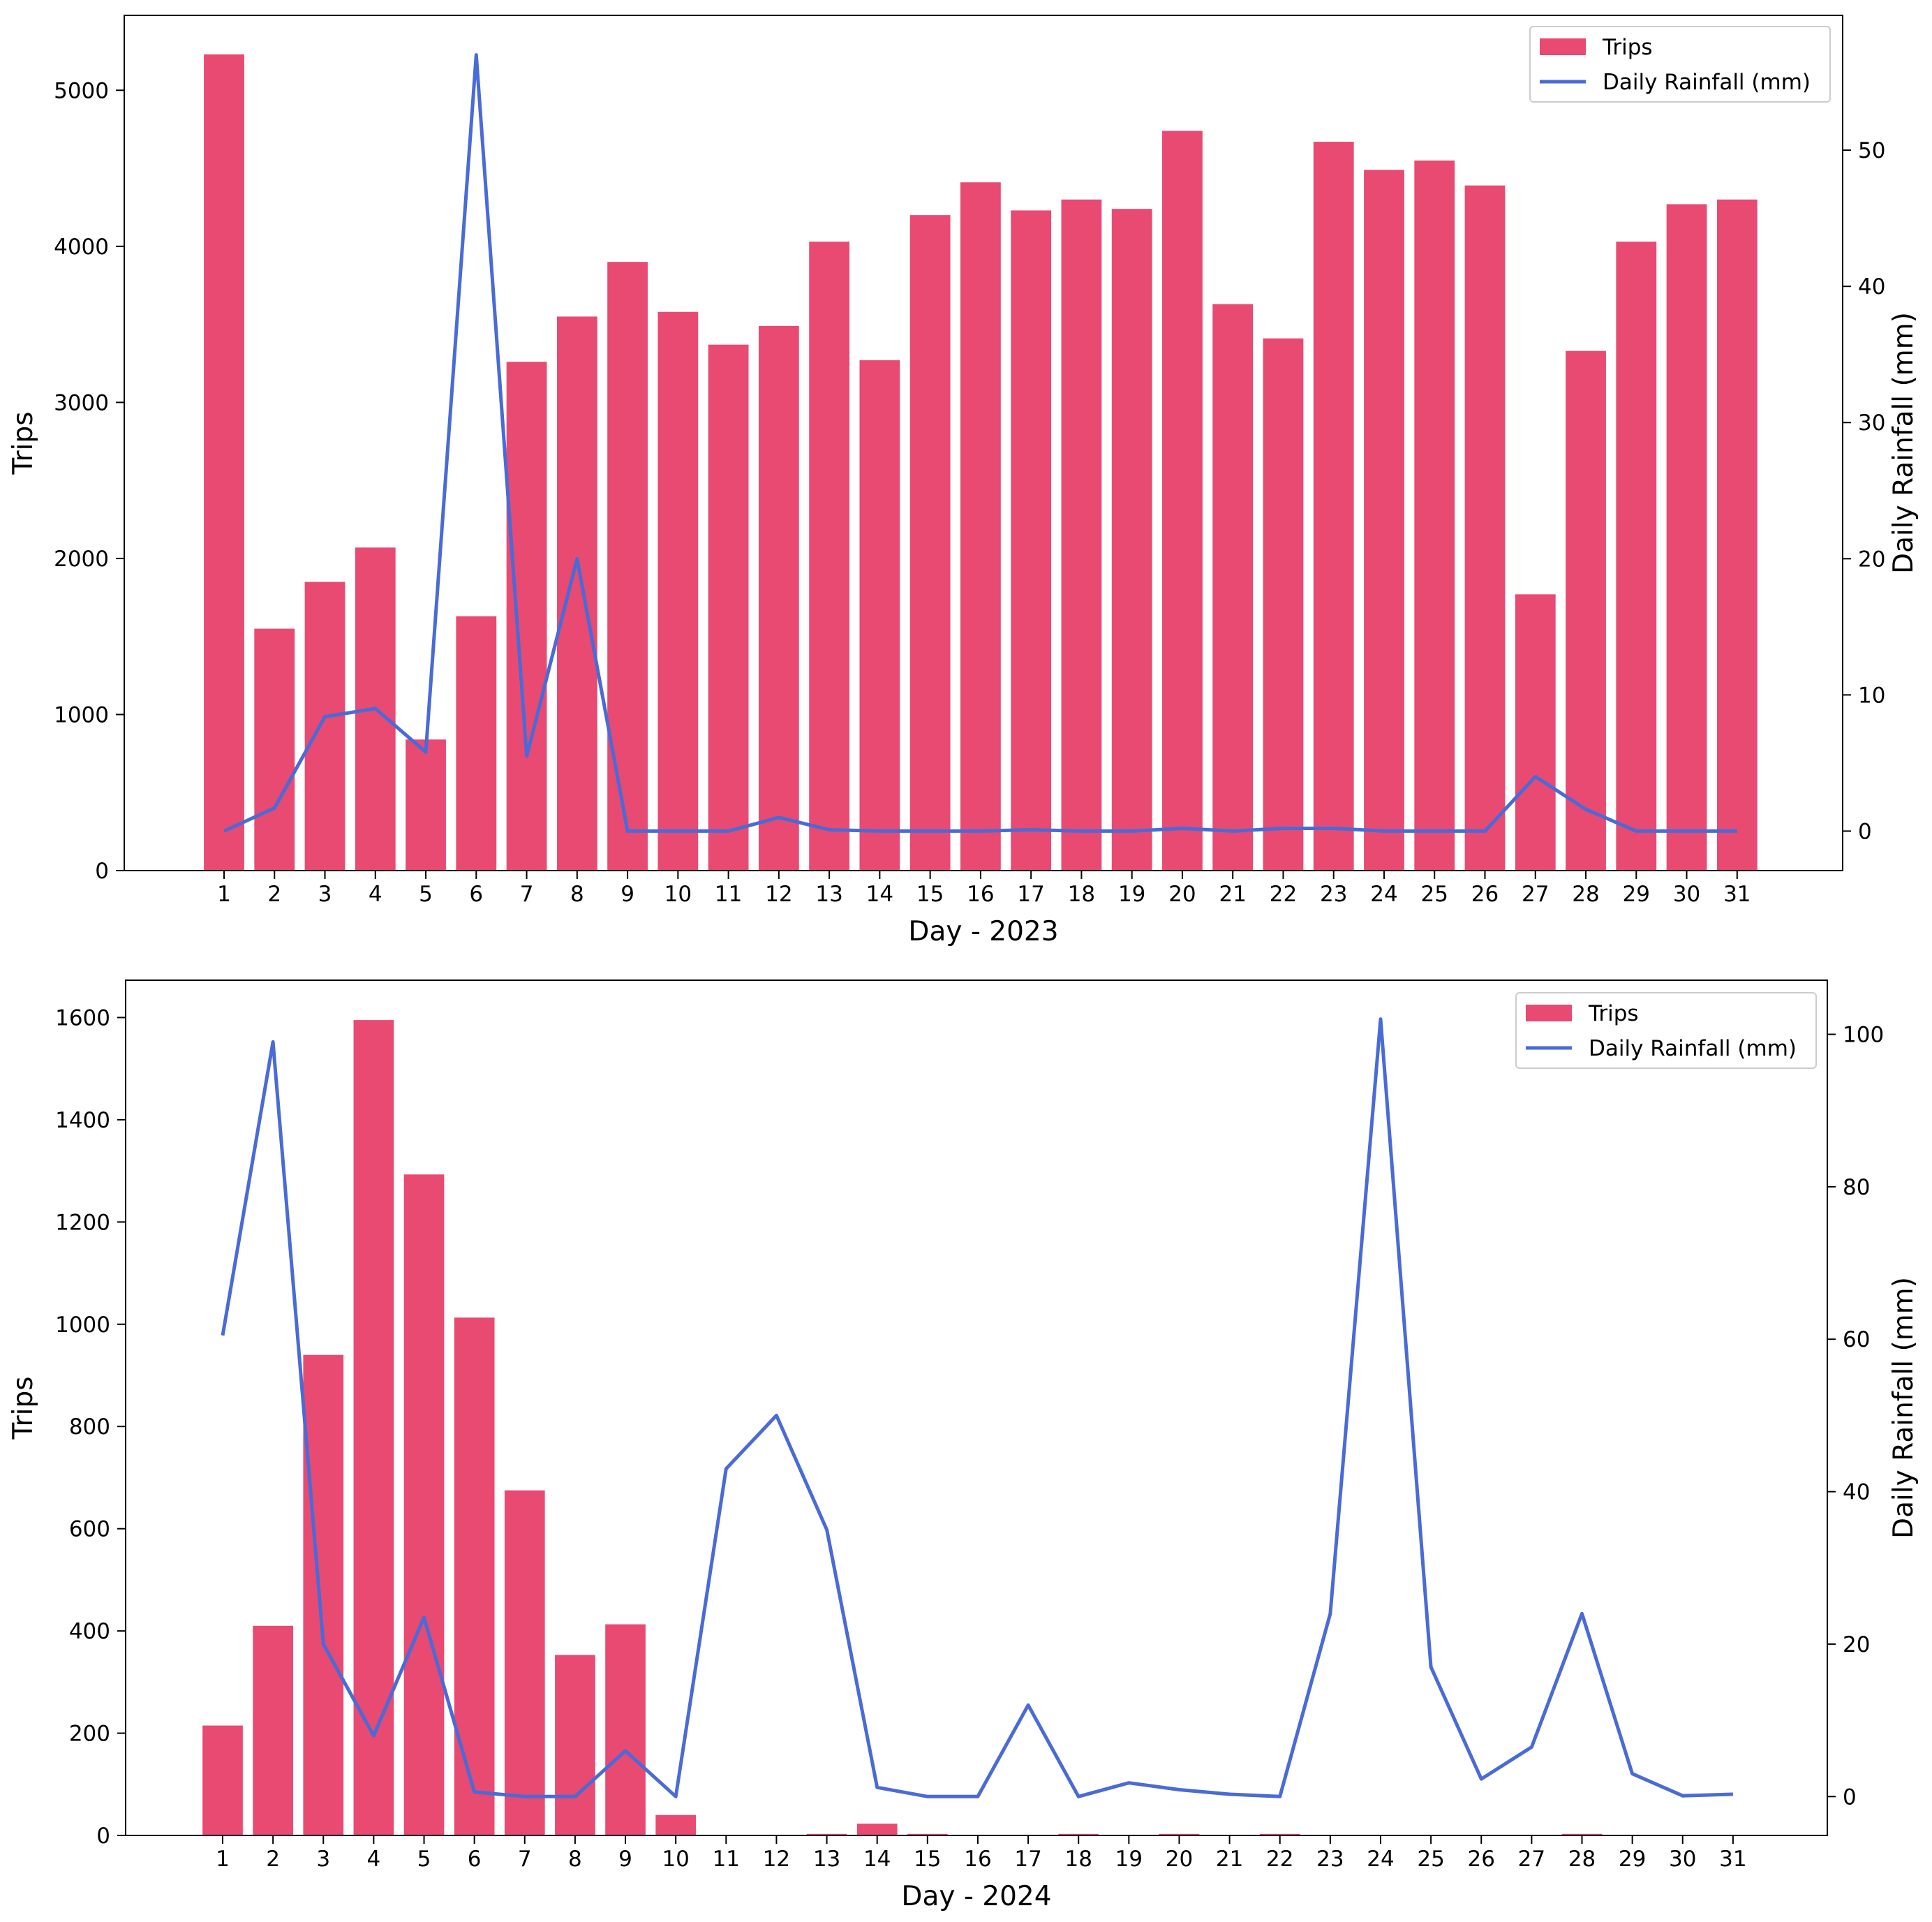 Image resolution: width=1932 pixels, height=1922 pixels. Describe the element at coordinates (976, 1897) in the screenshot. I see `x-axis-label: Day - 2024` at that location.